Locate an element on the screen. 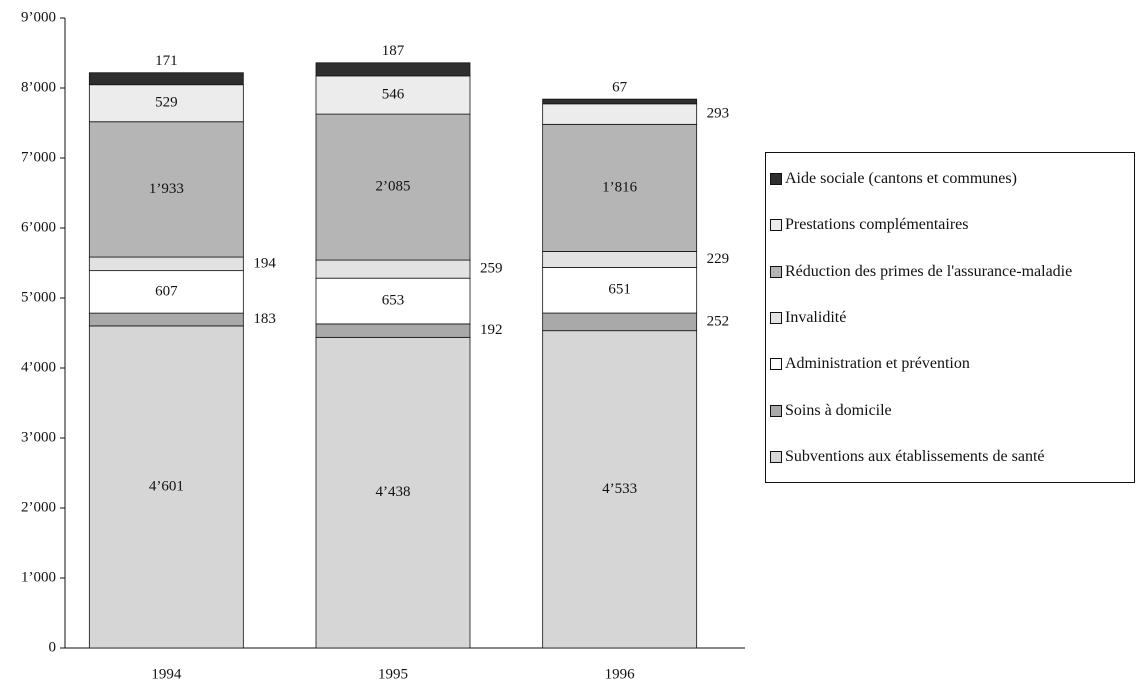  legend-label: Subventions aux établissements de santé is located at coordinates (915, 457).